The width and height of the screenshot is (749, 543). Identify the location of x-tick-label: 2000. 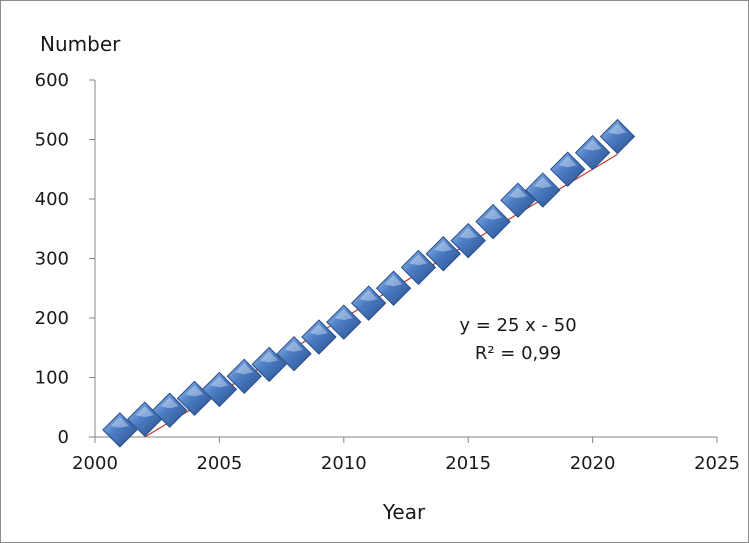
(95, 463).